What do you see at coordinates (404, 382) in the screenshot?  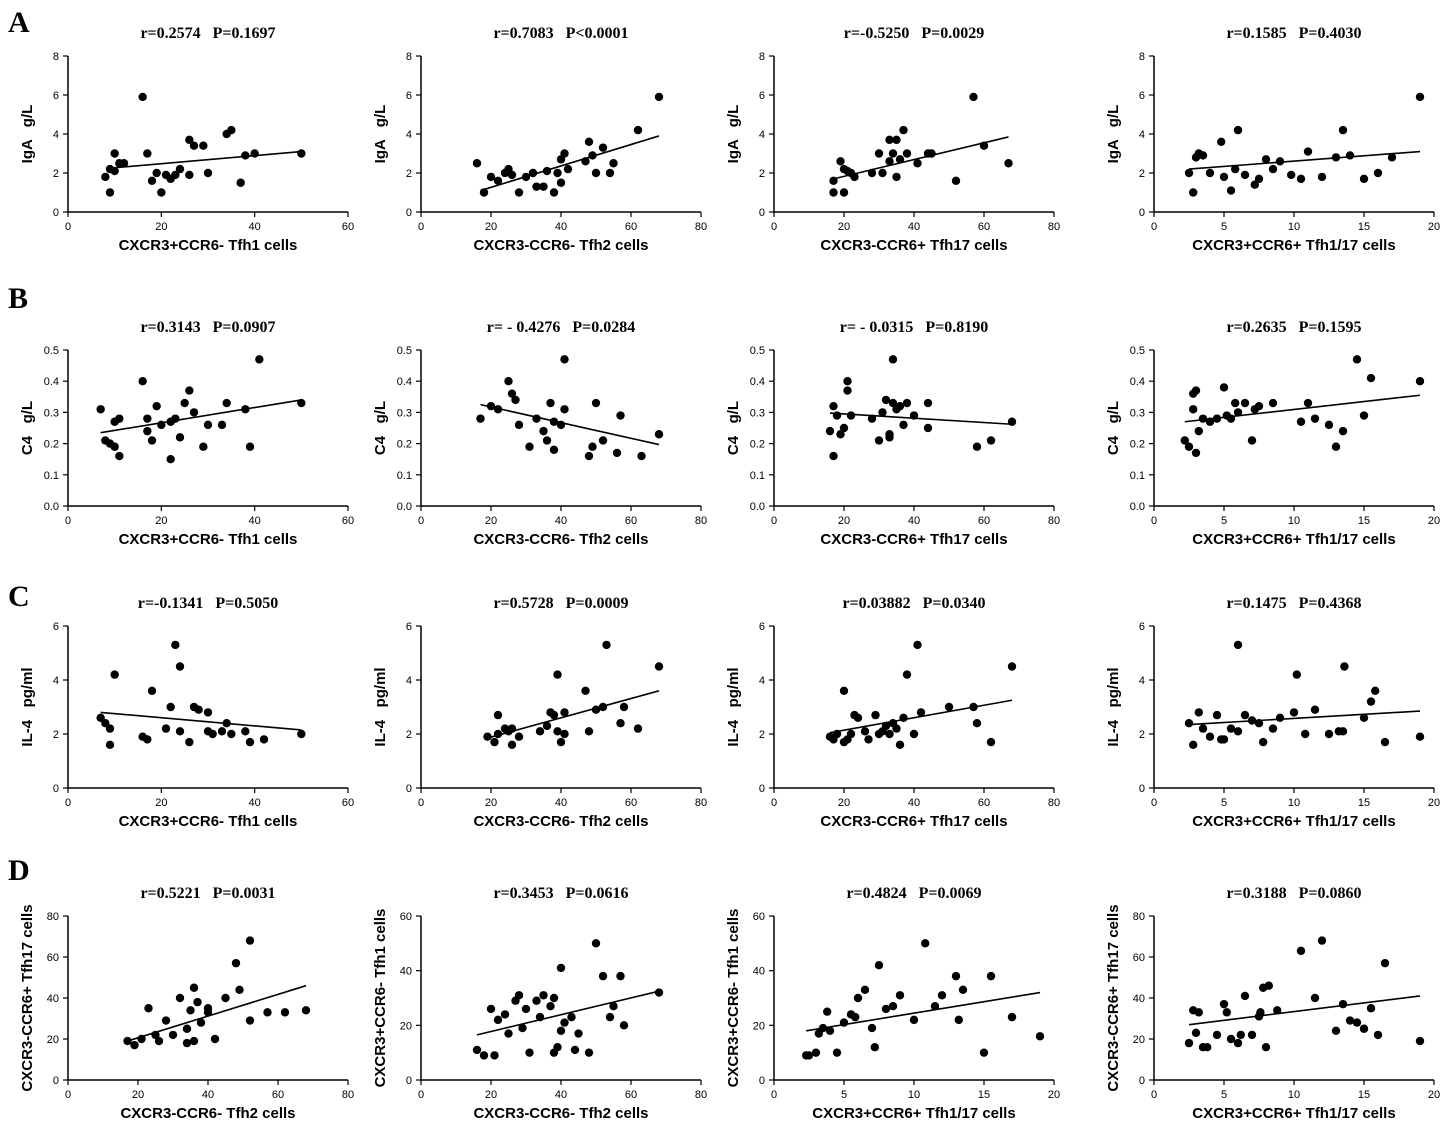 I see `y-tick-label: 0.4` at bounding box center [404, 382].